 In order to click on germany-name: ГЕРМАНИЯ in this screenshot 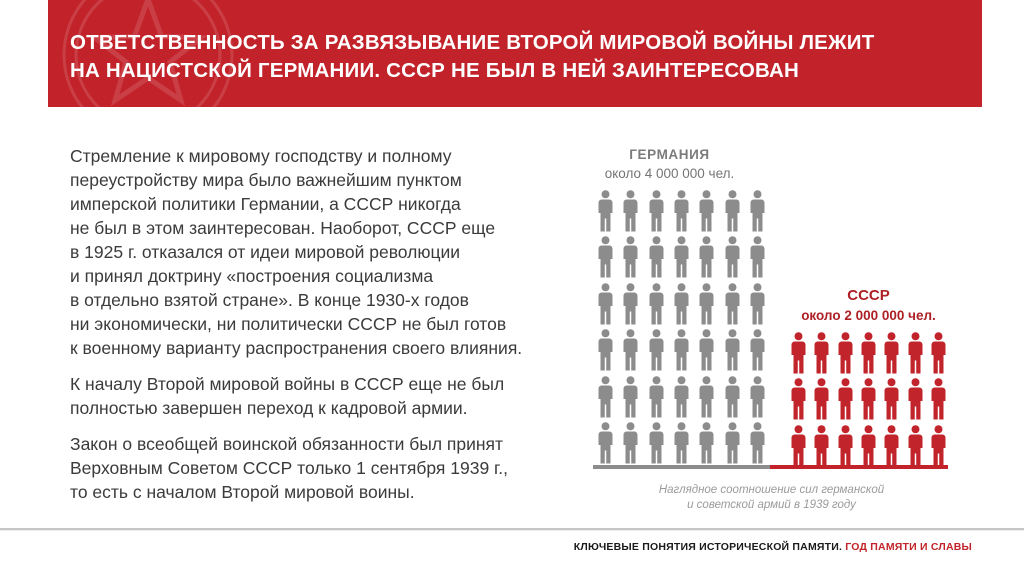, I will do `click(669, 154)`.